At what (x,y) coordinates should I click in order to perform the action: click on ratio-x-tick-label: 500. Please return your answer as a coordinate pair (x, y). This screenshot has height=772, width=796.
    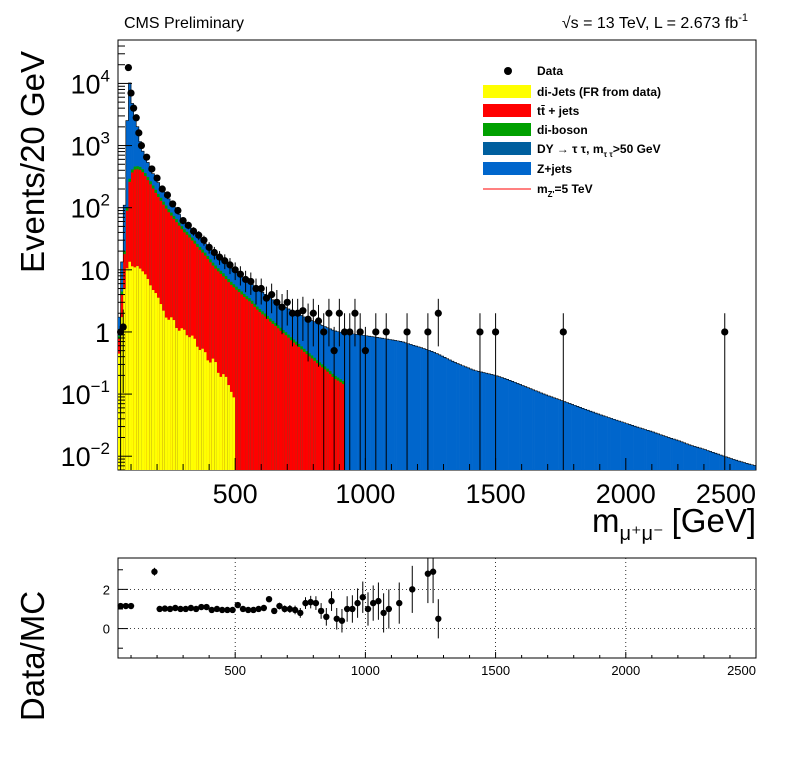
    Looking at the image, I should click on (235, 670).